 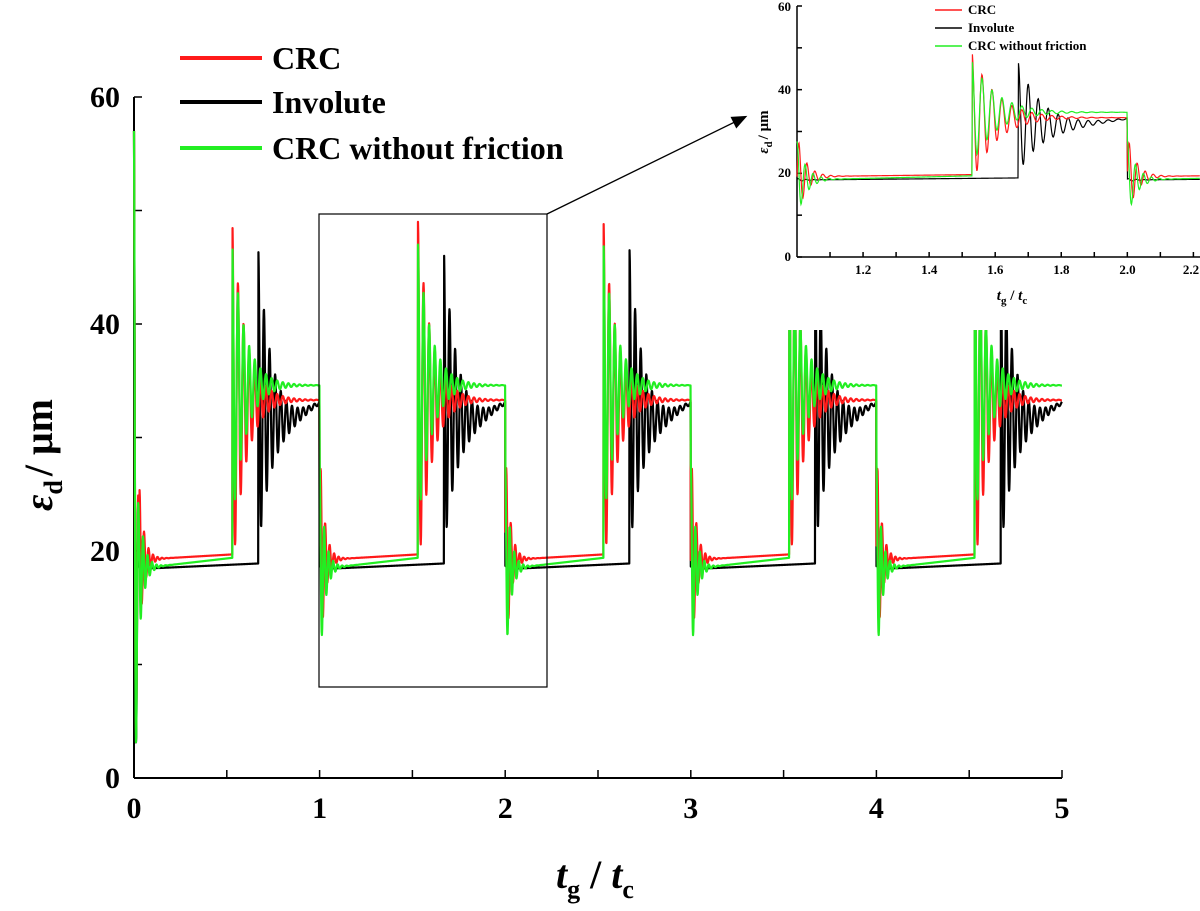 I want to click on inset-x-tick-label-1.8: 1.8, so click(x=1061, y=269).